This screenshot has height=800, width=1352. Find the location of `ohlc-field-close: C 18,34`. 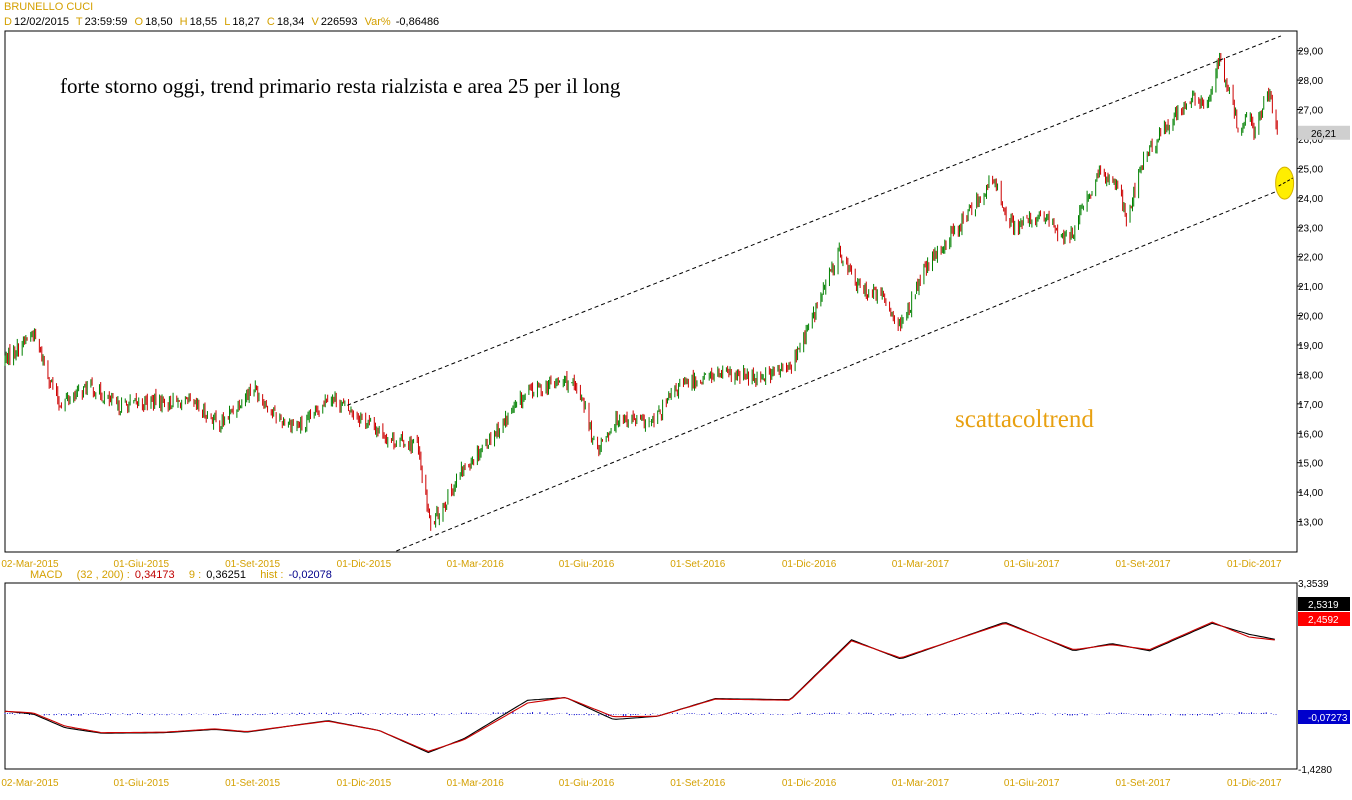

ohlc-field-close: C 18,34 is located at coordinates (285, 22).